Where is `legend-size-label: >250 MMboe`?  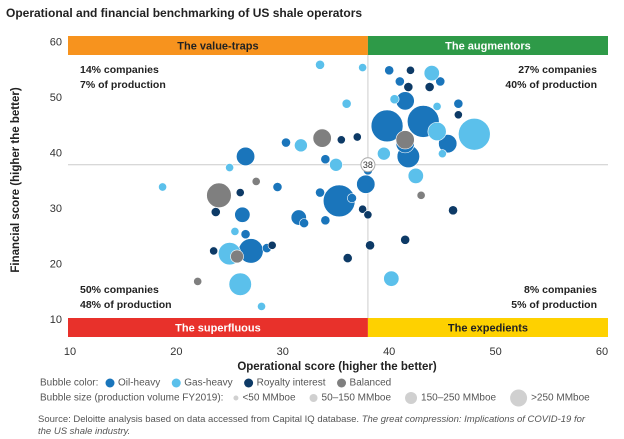
legend-size-label: >250 MMboe is located at coordinates (560, 398).